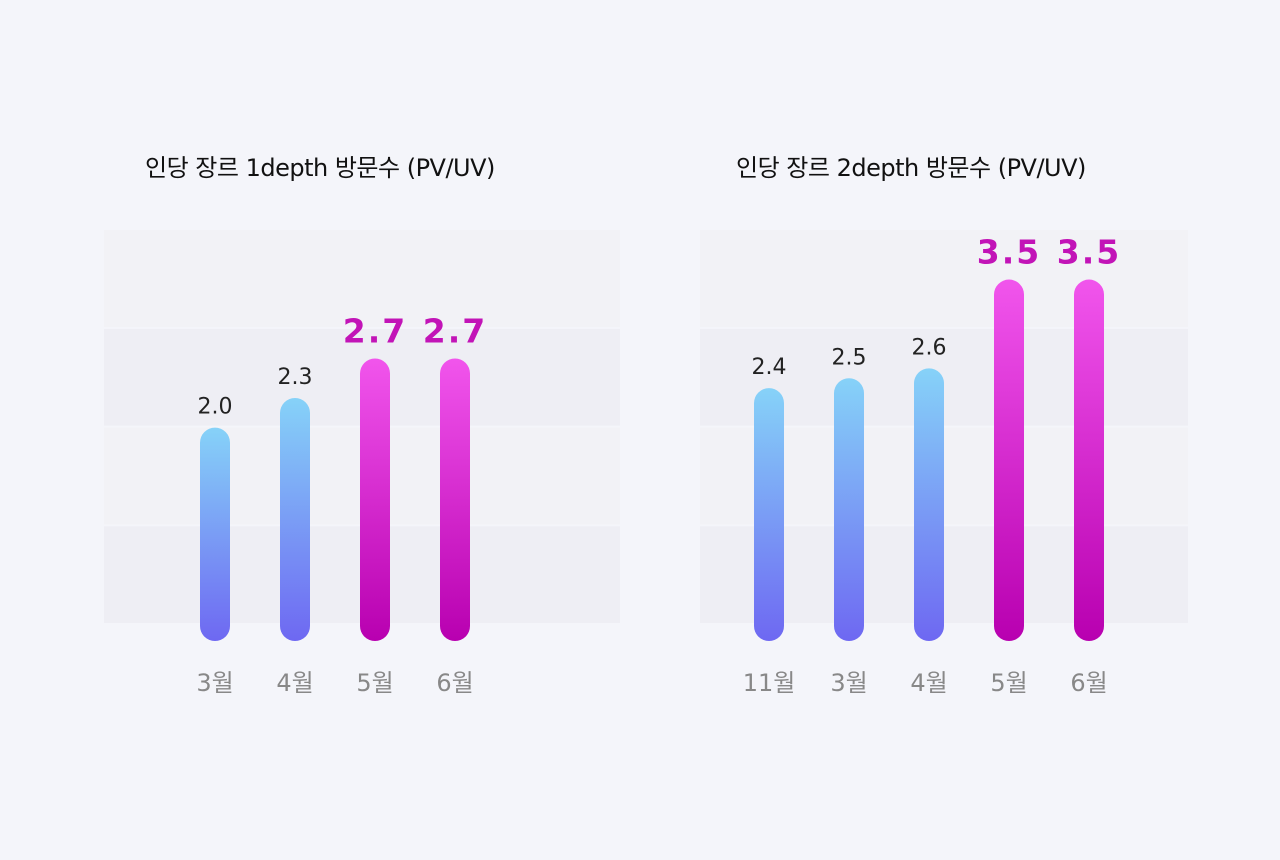 The image size is (1280, 860). I want to click on chart-title-2depth: 인당 장르 2depth 방문수 (PV/UV), so click(911, 168).